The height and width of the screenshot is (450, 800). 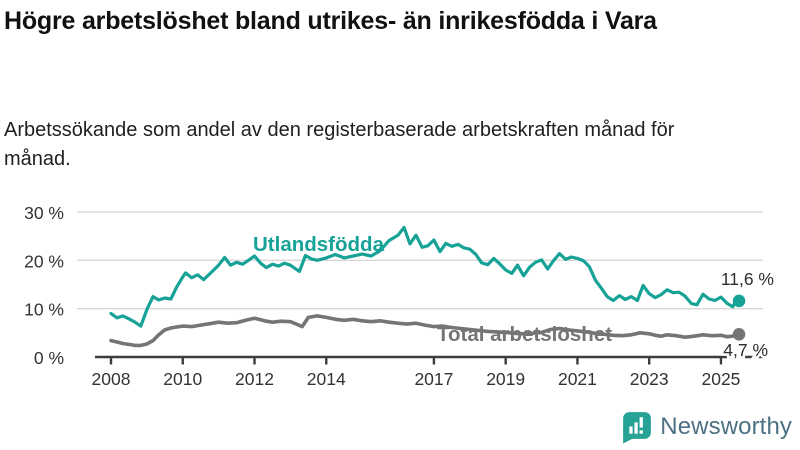 What do you see at coordinates (111, 379) in the screenshot?
I see `x-tick-label-2008: 2008` at bounding box center [111, 379].